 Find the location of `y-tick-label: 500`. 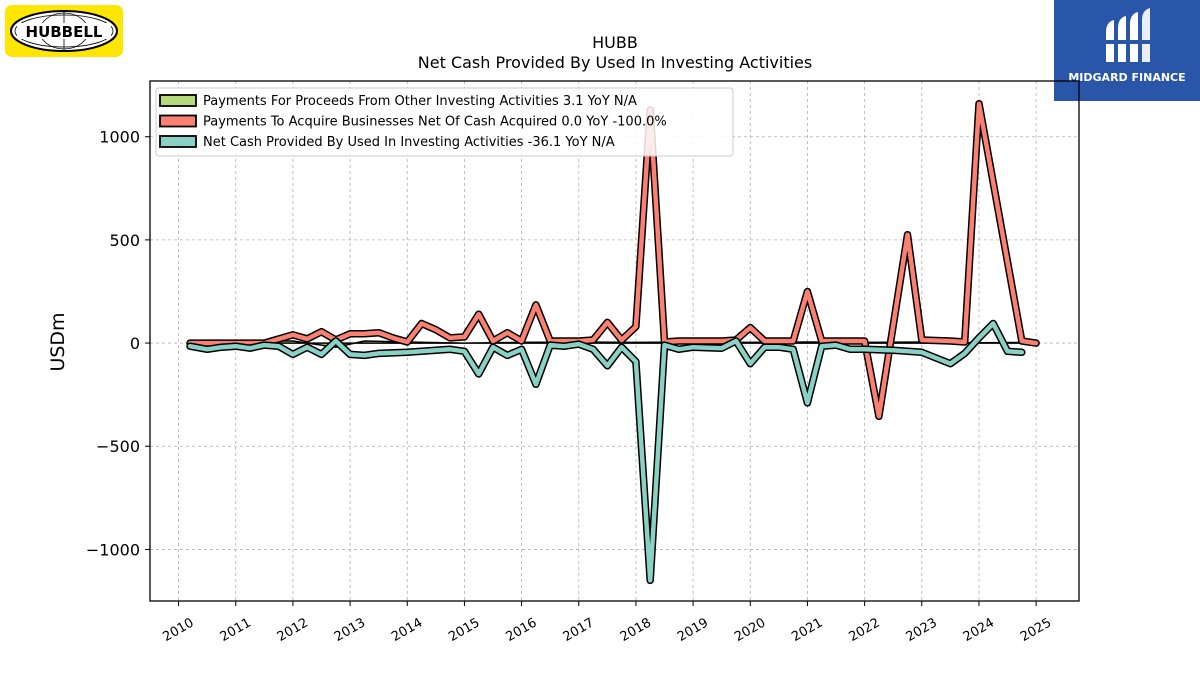

y-tick-label: 500 is located at coordinates (124, 240).